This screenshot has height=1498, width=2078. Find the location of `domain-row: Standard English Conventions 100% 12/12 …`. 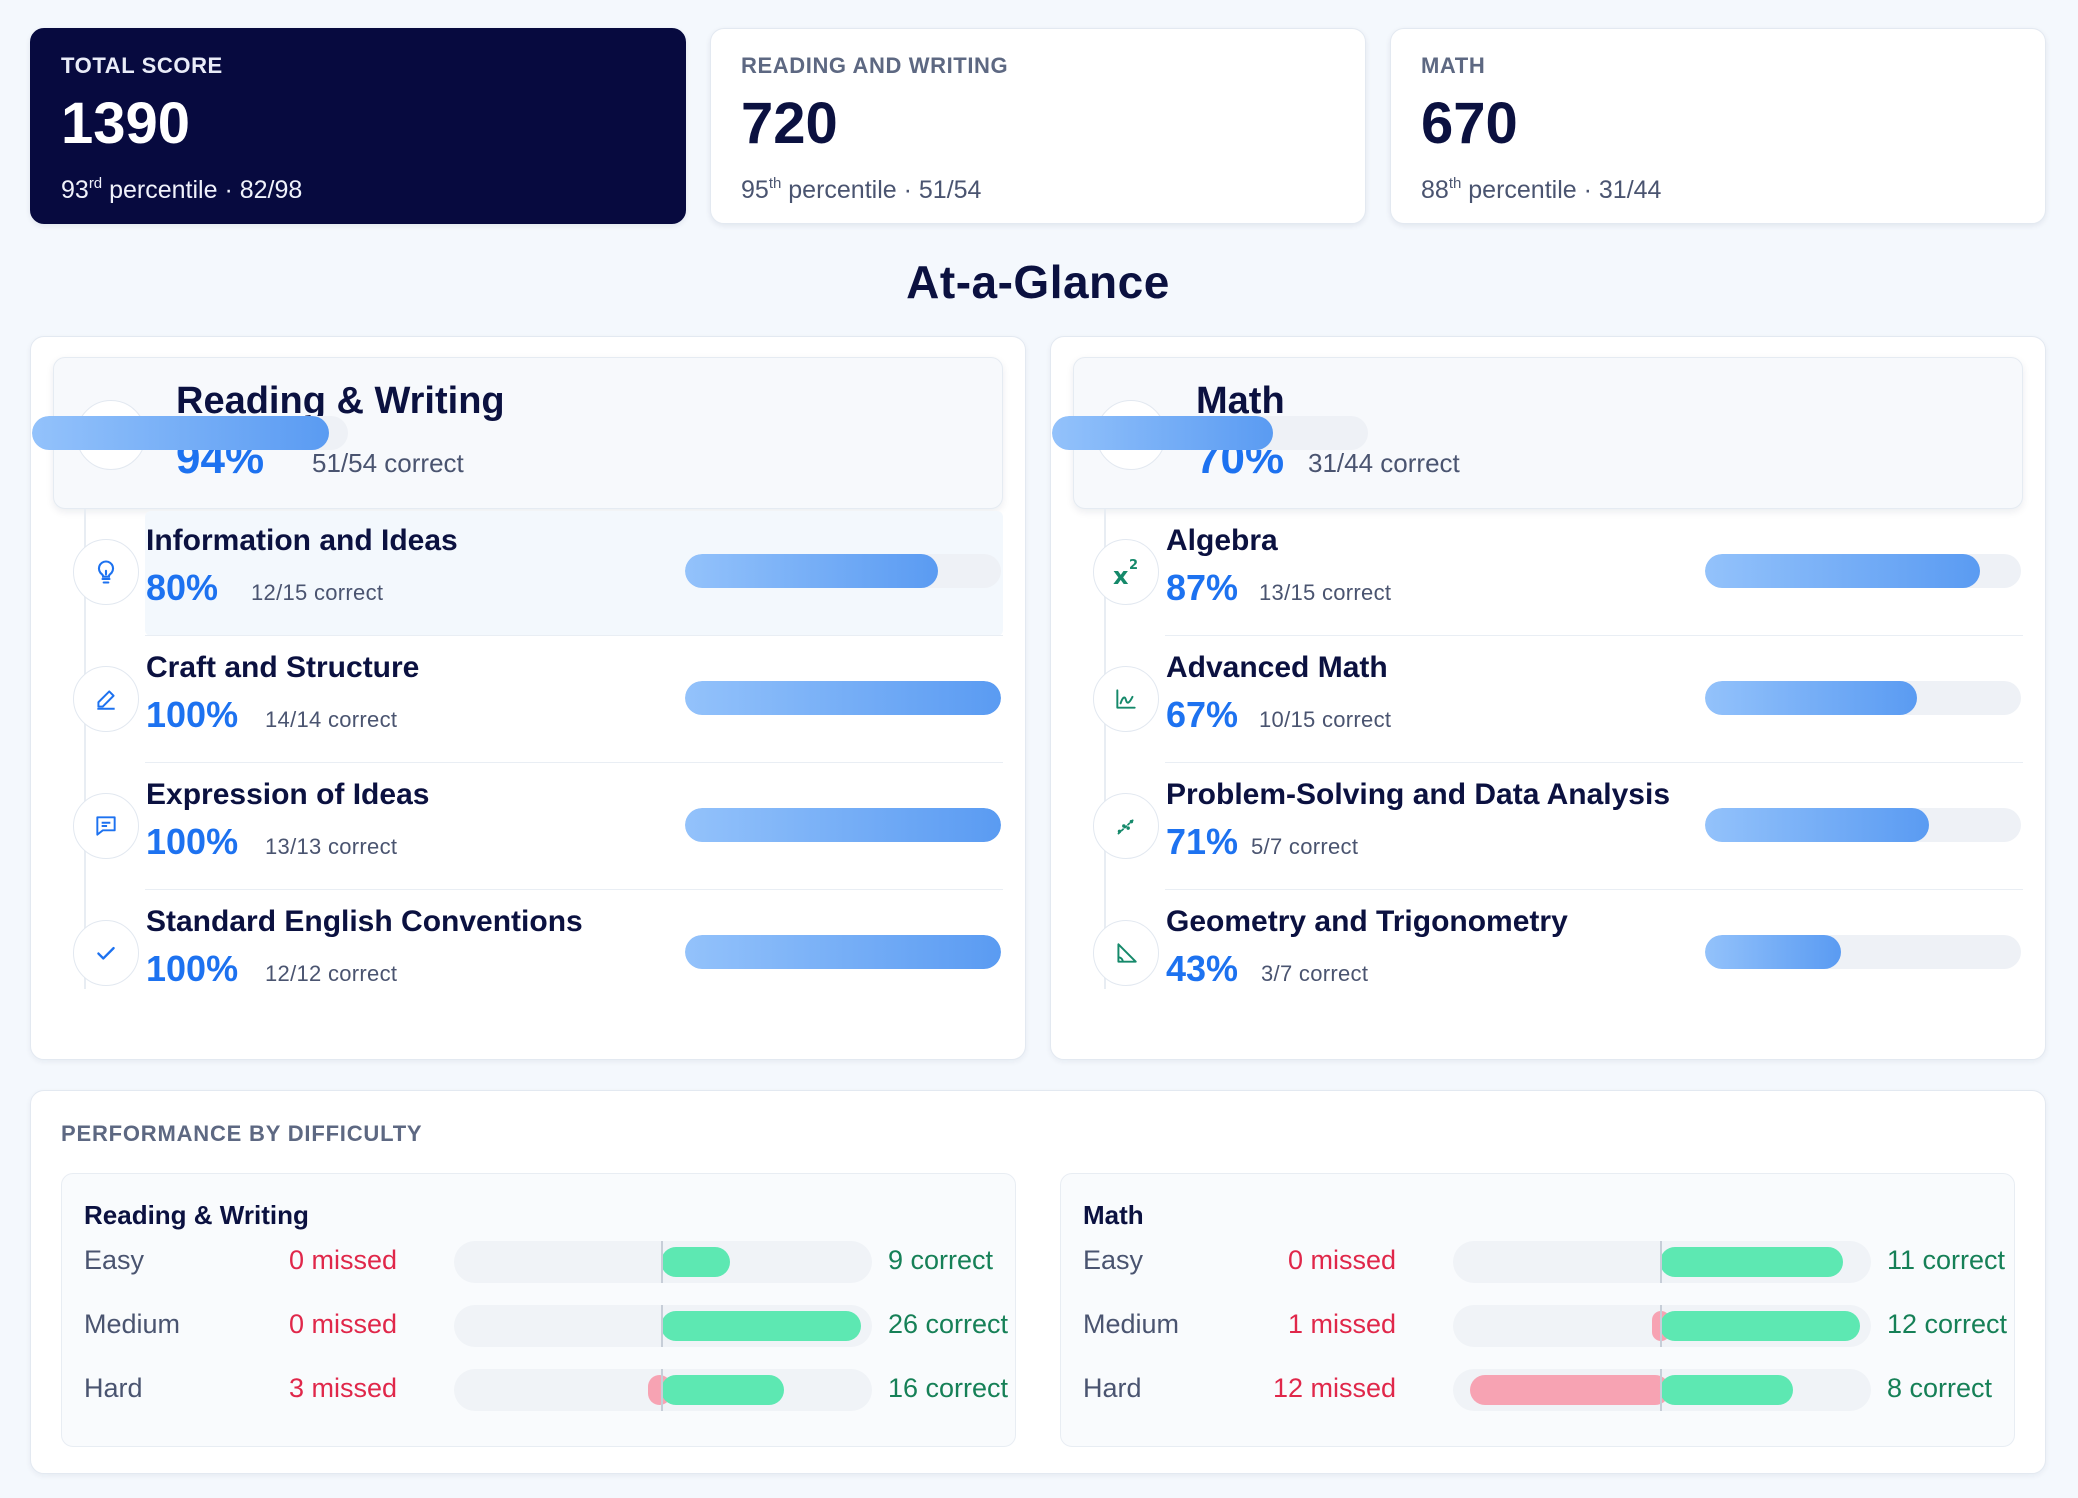

domain-row: Standard English Conventions 100% 12/12 … is located at coordinates (528, 953).